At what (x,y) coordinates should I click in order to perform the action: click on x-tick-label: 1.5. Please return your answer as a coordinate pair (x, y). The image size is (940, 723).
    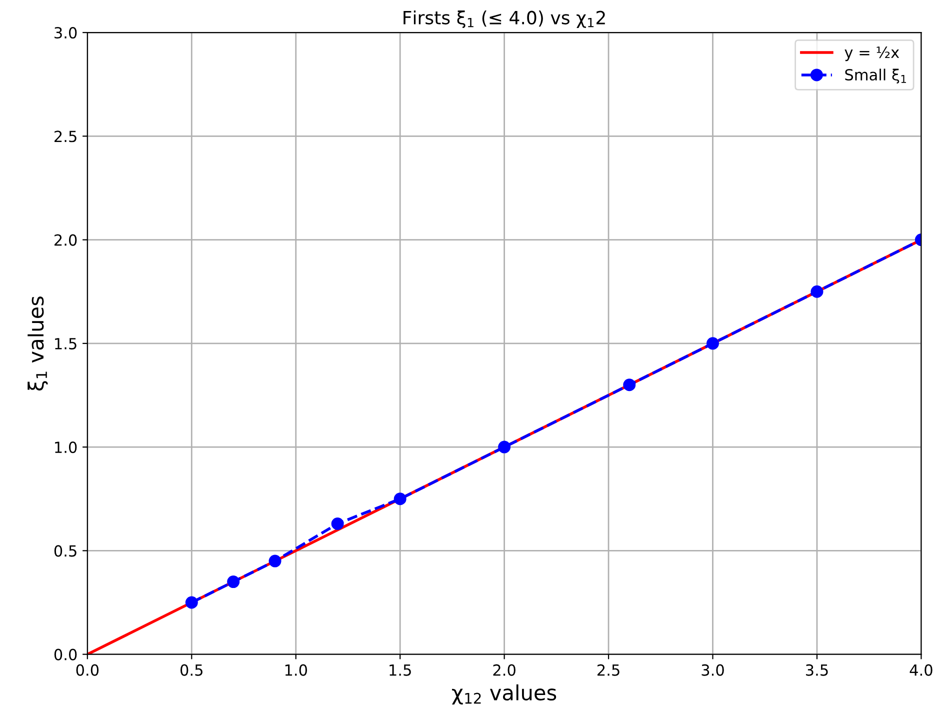
    Looking at the image, I should click on (400, 670).